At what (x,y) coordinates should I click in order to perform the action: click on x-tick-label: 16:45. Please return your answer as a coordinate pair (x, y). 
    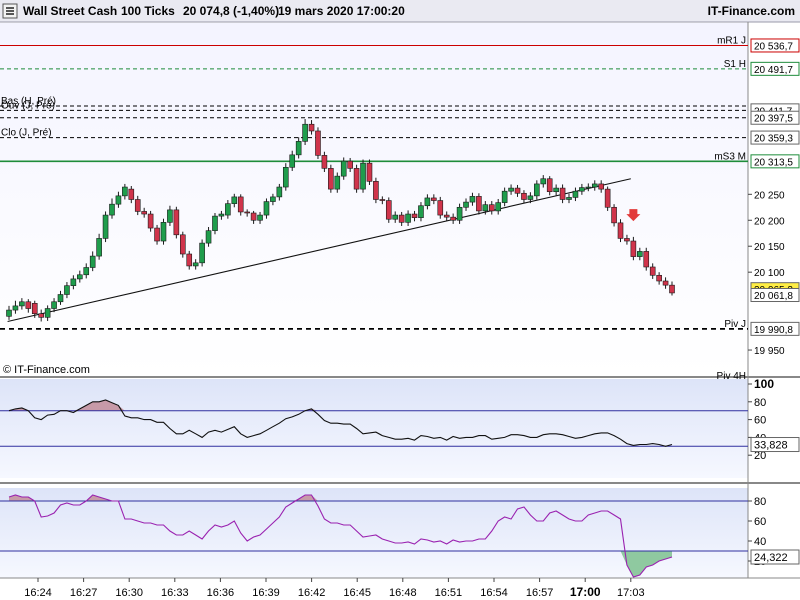
    Looking at the image, I should click on (357, 593).